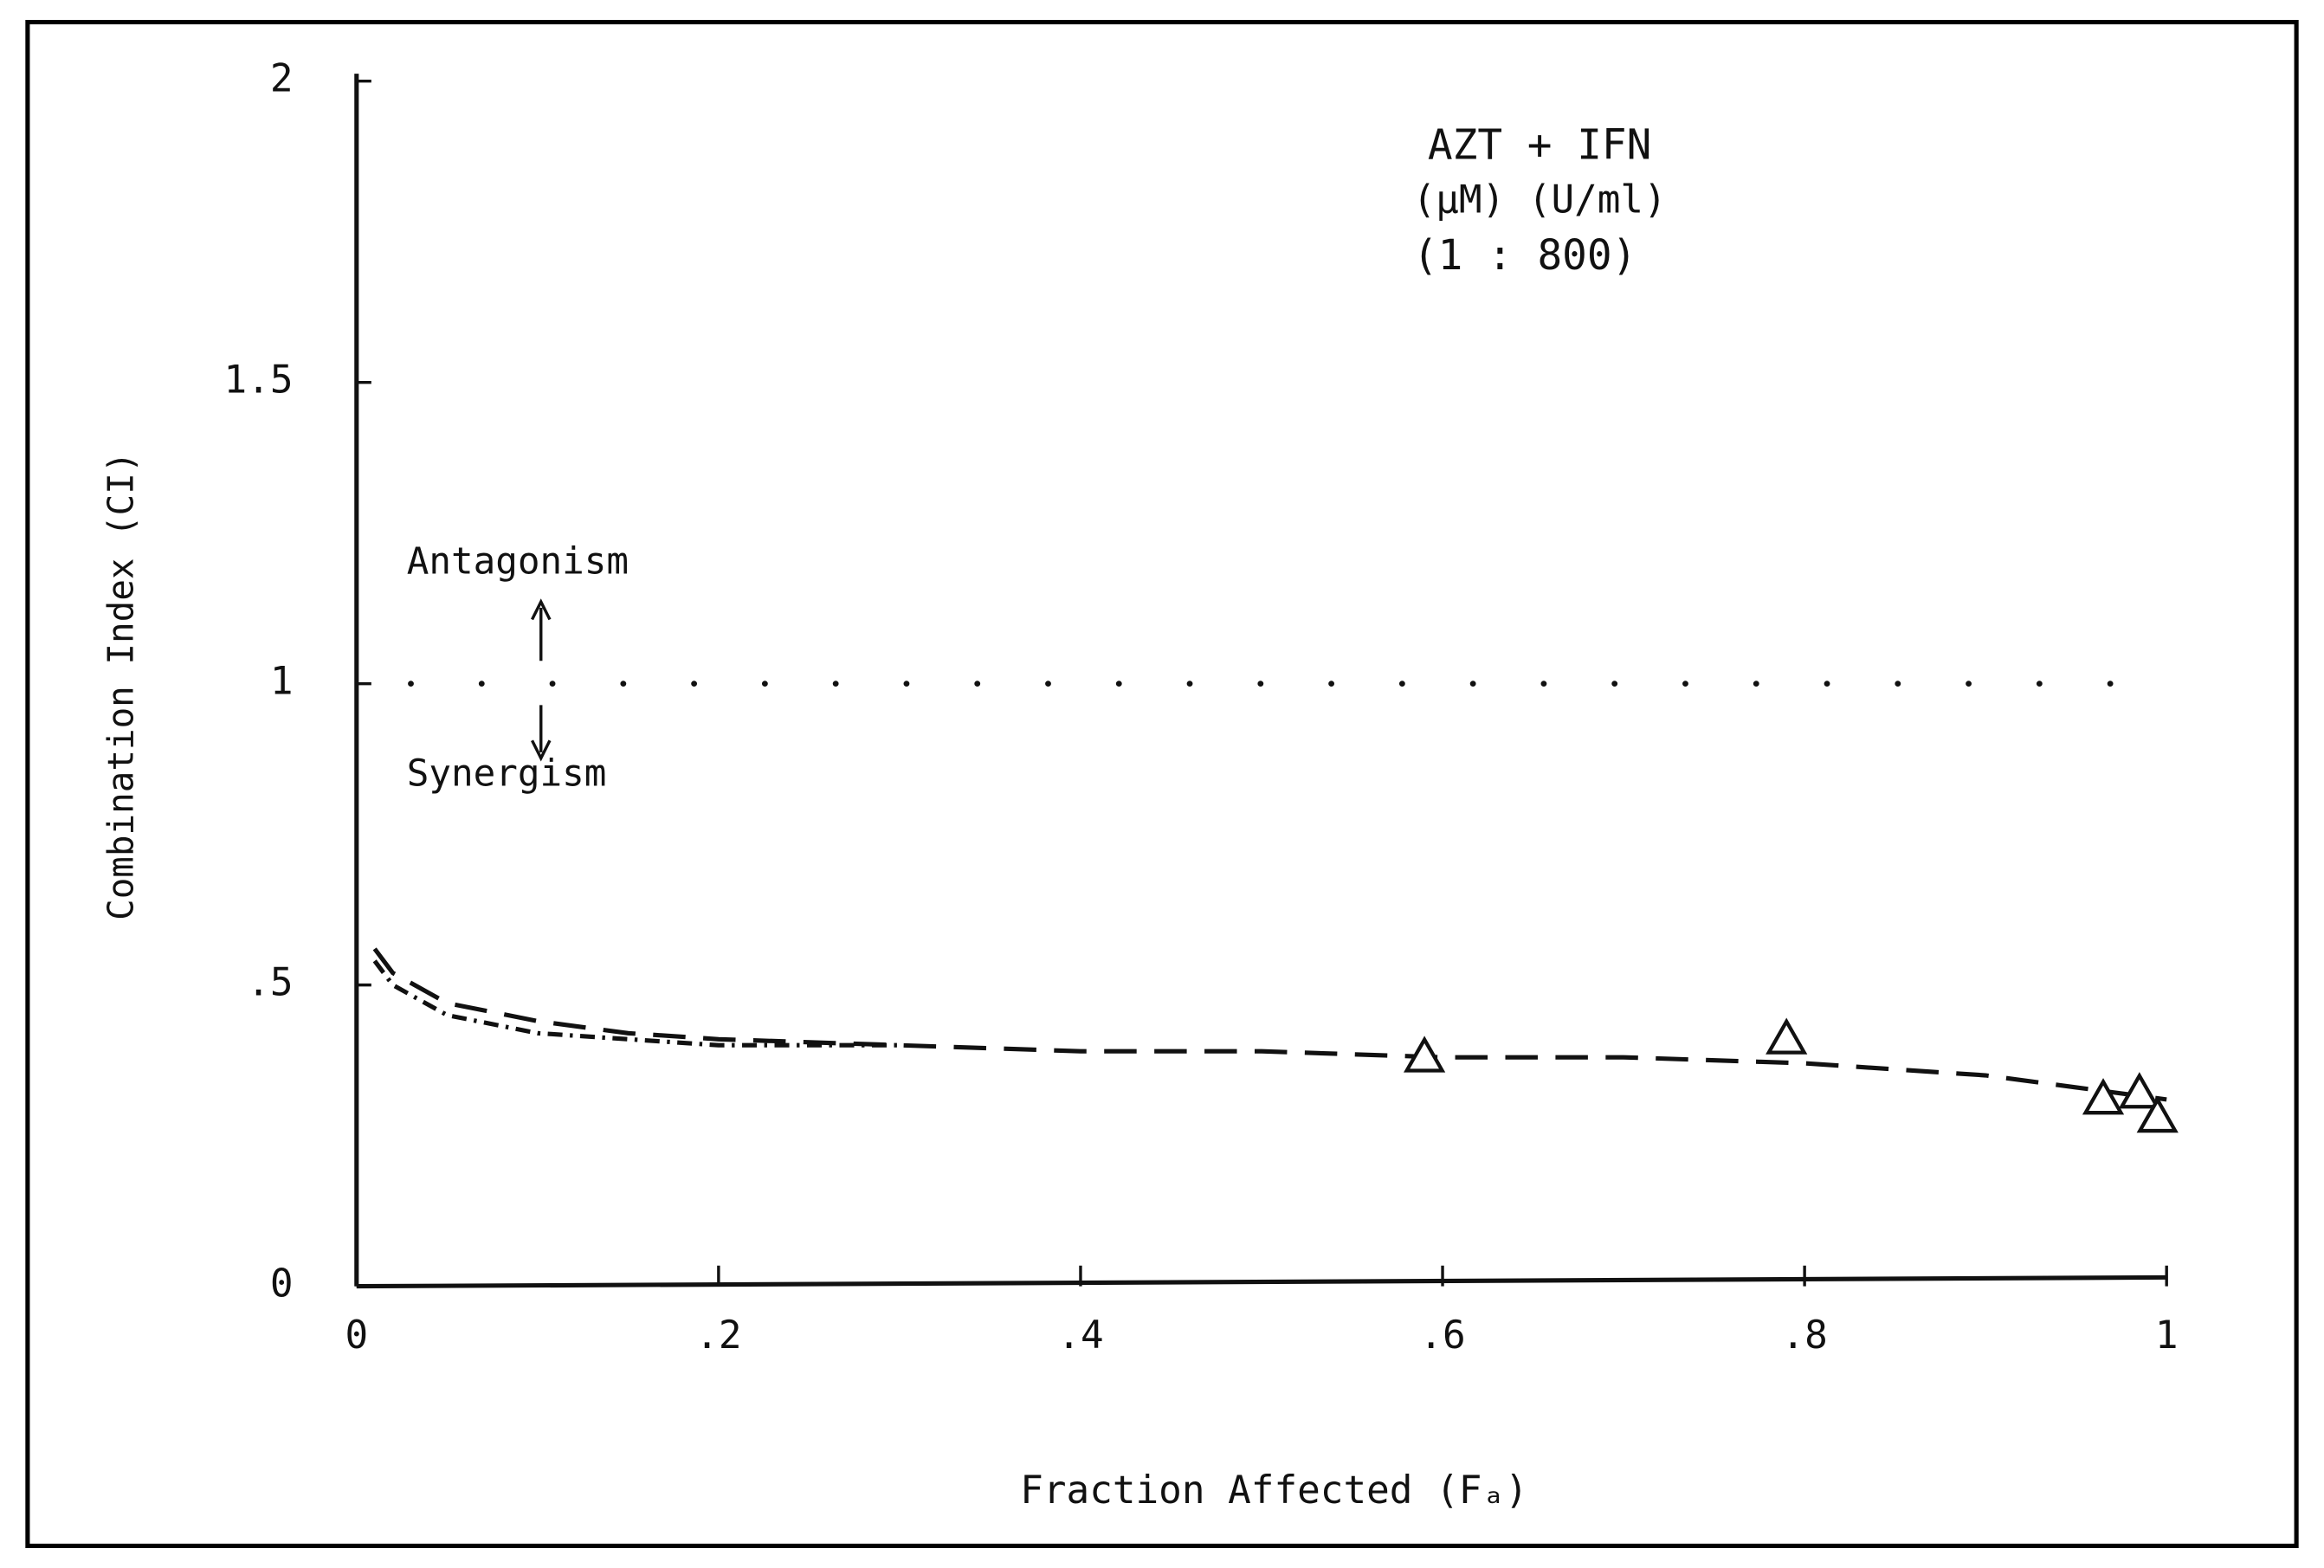 This screenshot has height=1568, width=2324. I want to click on x-tick-label: 1, so click(2167, 1336).